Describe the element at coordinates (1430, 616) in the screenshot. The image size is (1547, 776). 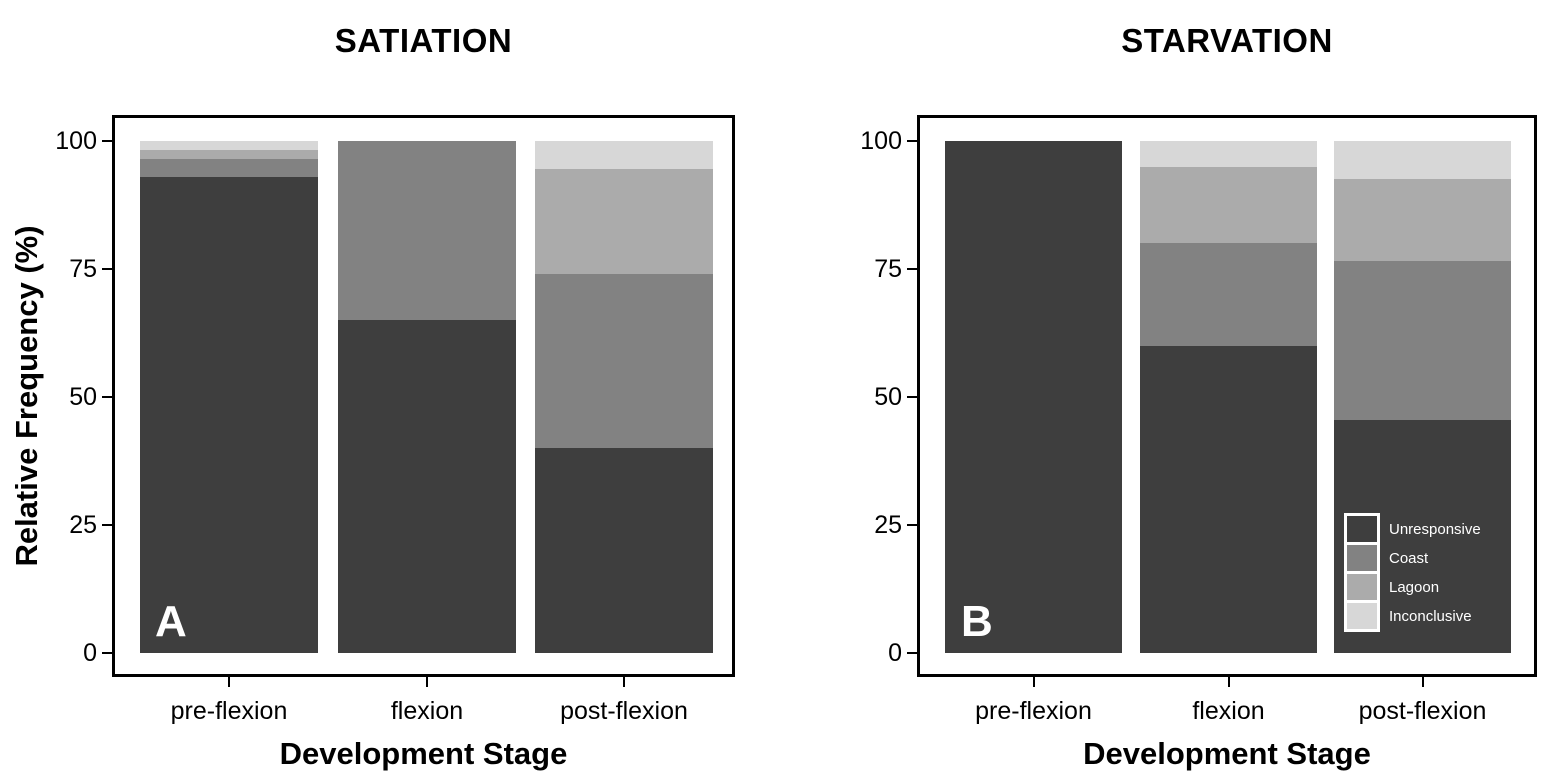
I see `legend-label-inconclusive: Inconclusive` at that location.